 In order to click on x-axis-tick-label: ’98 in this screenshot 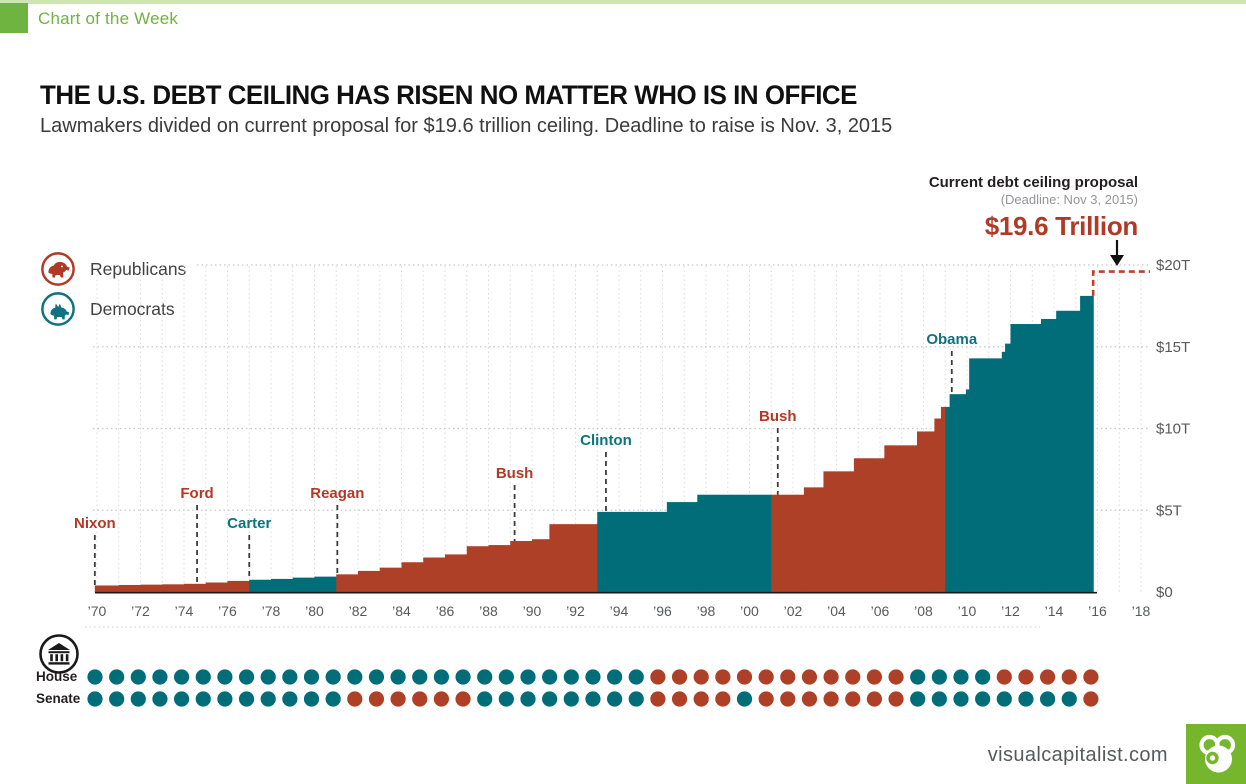, I will do `click(706, 611)`.